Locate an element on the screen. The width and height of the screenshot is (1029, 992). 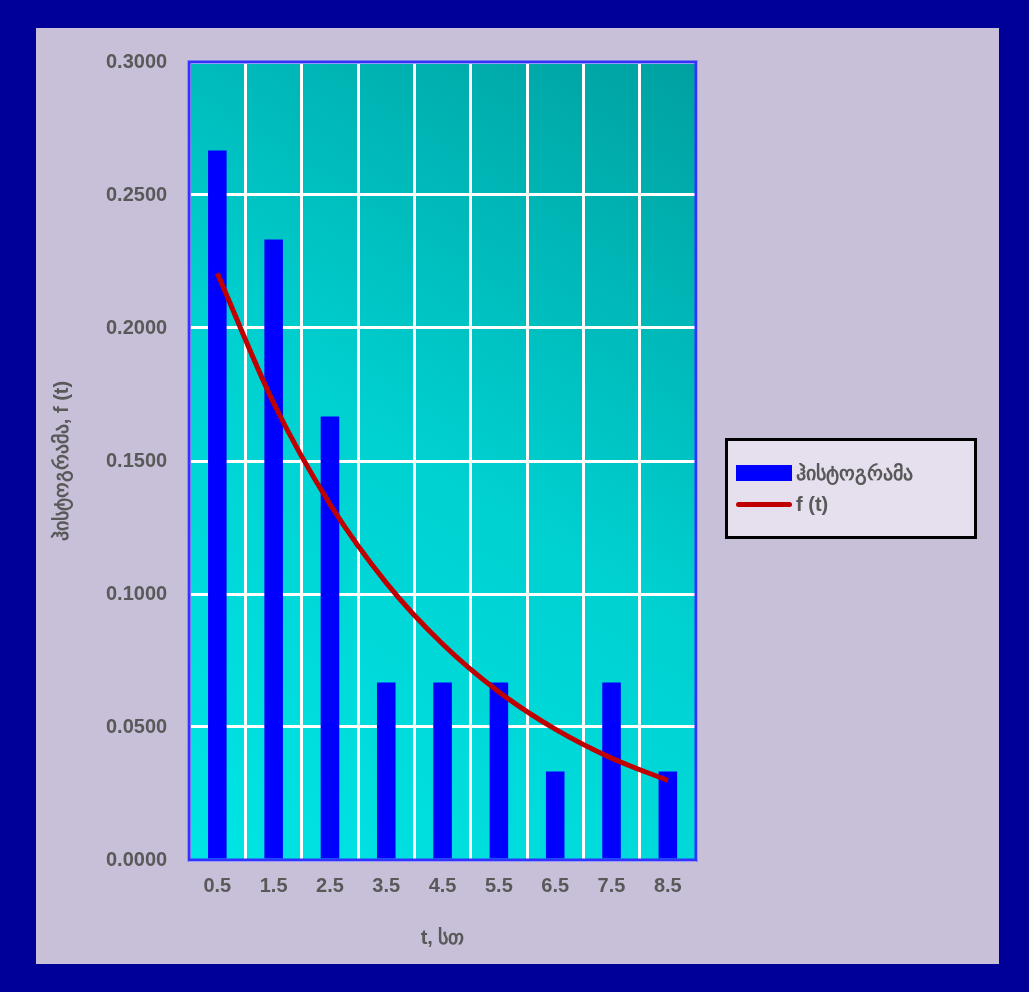
x-tick-label: 6.5 is located at coordinates (555, 884).